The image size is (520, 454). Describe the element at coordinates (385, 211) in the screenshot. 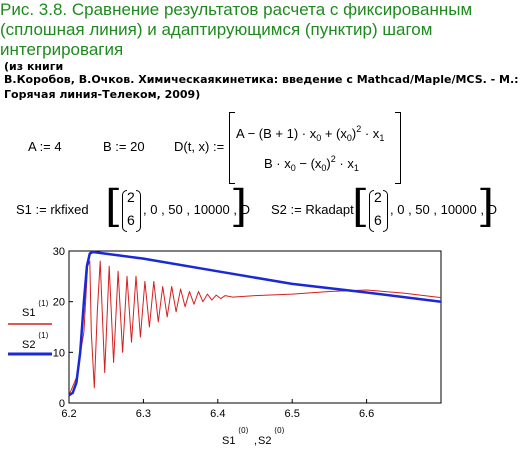

I see `s2-vec-right-paren` at that location.